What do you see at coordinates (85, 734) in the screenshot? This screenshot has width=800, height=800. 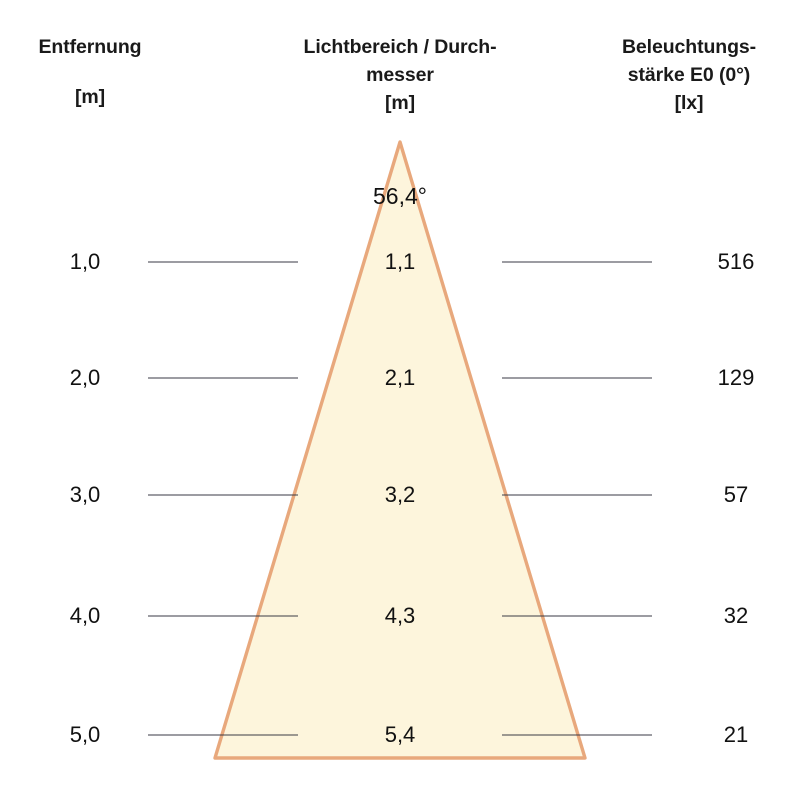 I see `cell-distance: 5,0` at bounding box center [85, 734].